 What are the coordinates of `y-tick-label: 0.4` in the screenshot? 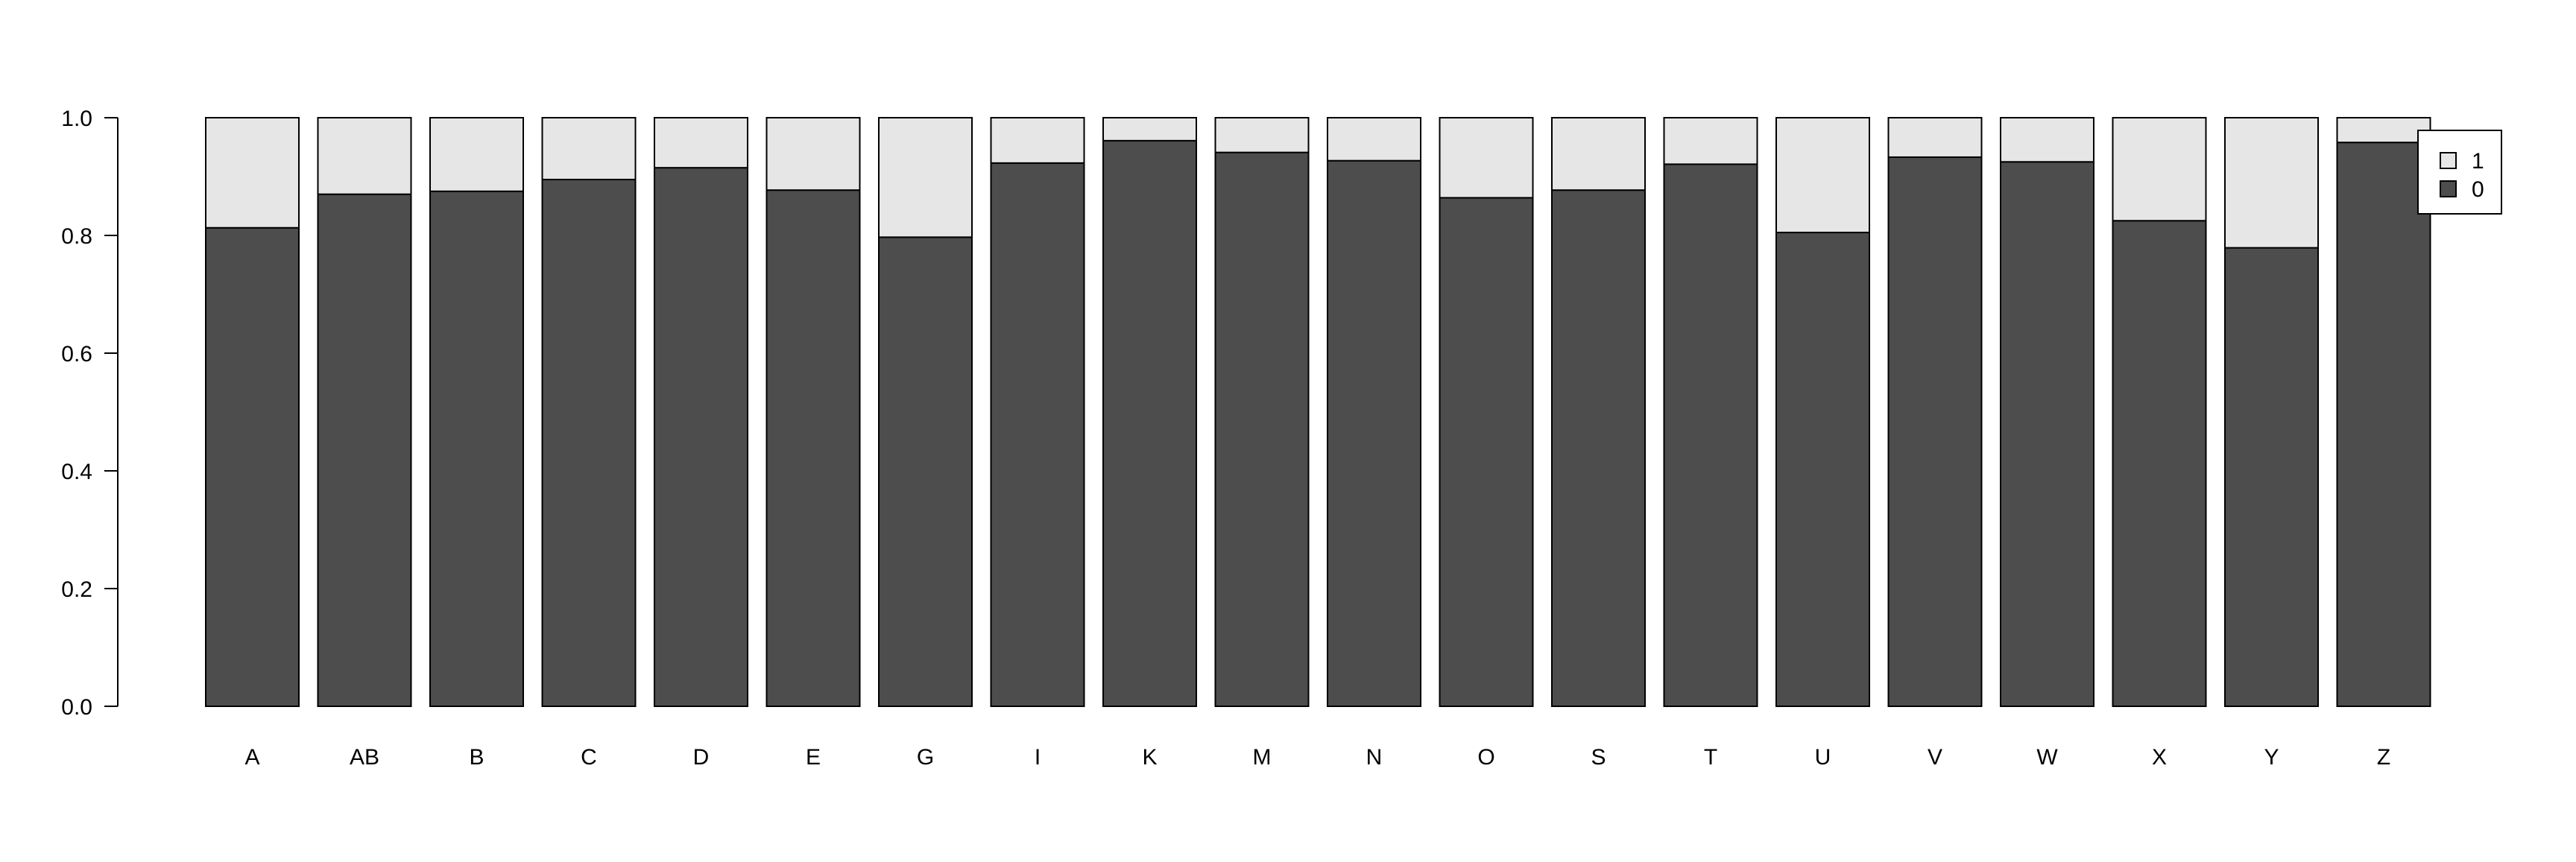 It's located at (76, 472).